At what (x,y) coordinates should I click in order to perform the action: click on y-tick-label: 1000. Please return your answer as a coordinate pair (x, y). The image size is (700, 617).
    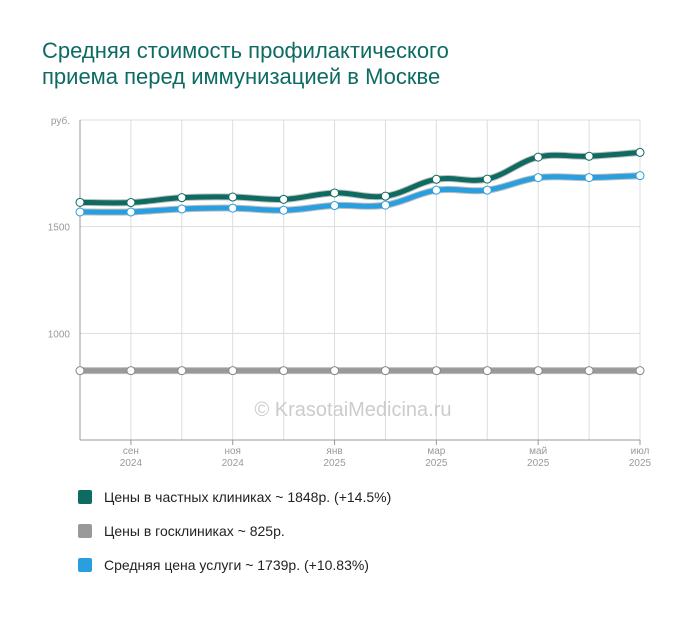
    Looking at the image, I should click on (59, 334).